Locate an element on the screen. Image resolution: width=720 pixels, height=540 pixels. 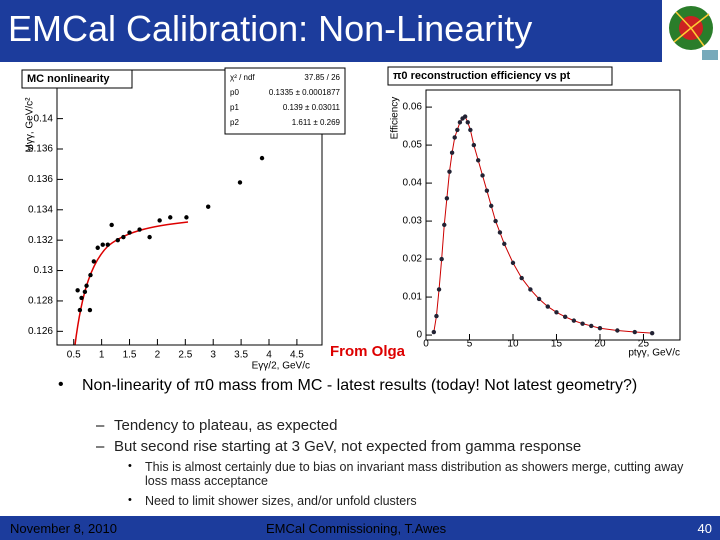
x-tick-label: 3.5 is located at coordinates (241, 355).